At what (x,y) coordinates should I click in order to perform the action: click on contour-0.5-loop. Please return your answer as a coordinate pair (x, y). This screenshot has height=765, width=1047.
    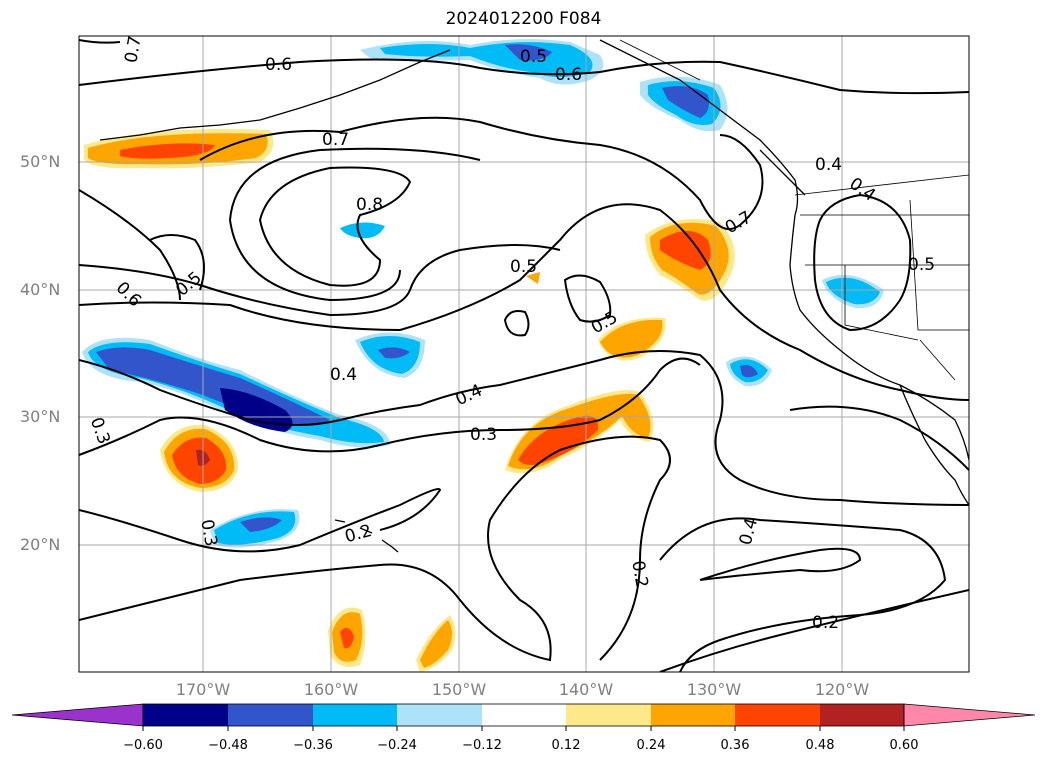
    Looking at the image, I should click on (587, 298).